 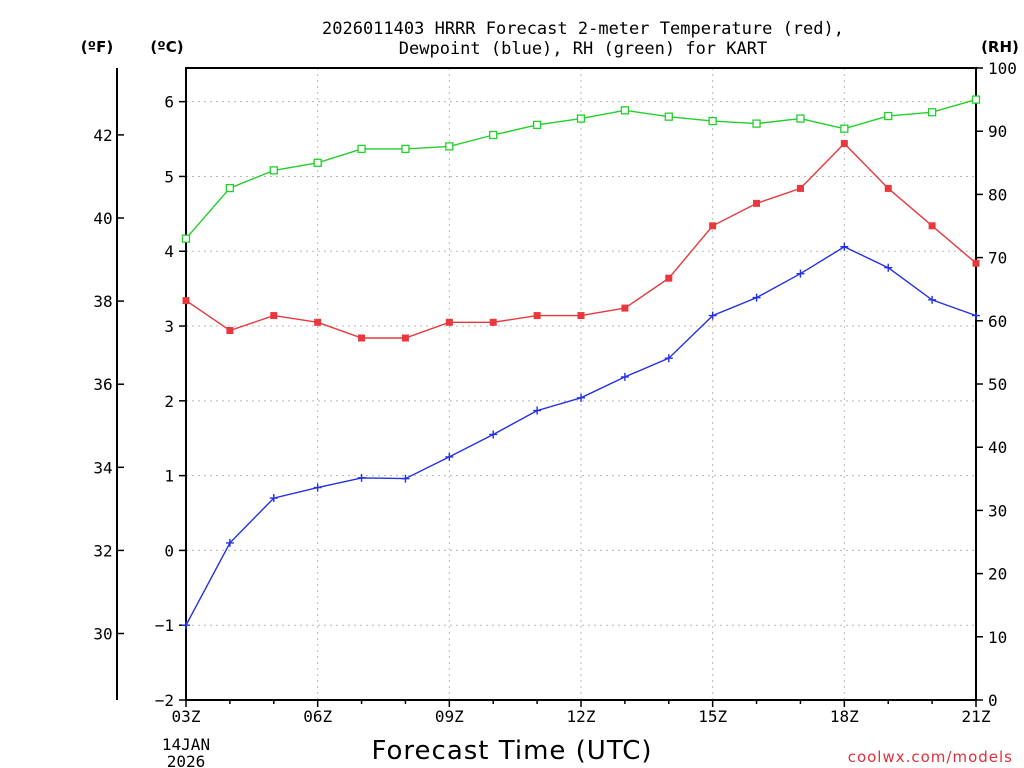 What do you see at coordinates (102, 550) in the screenshot?
I see `fahrenheit-tick-label: 32` at bounding box center [102, 550].